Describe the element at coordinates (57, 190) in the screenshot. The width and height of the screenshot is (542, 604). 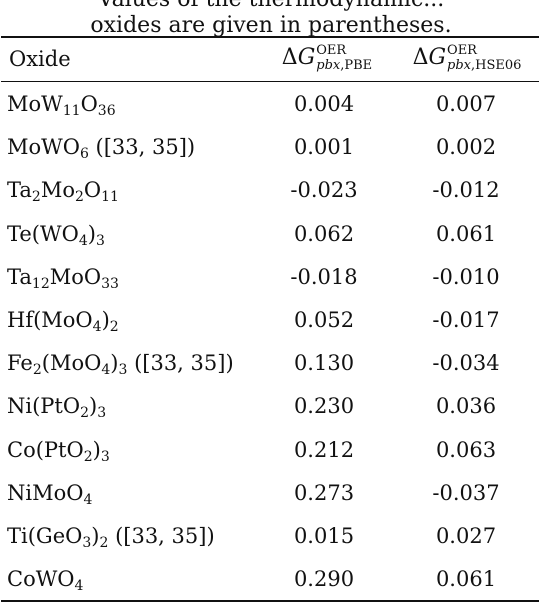
I see `formula-text: Mo` at that location.